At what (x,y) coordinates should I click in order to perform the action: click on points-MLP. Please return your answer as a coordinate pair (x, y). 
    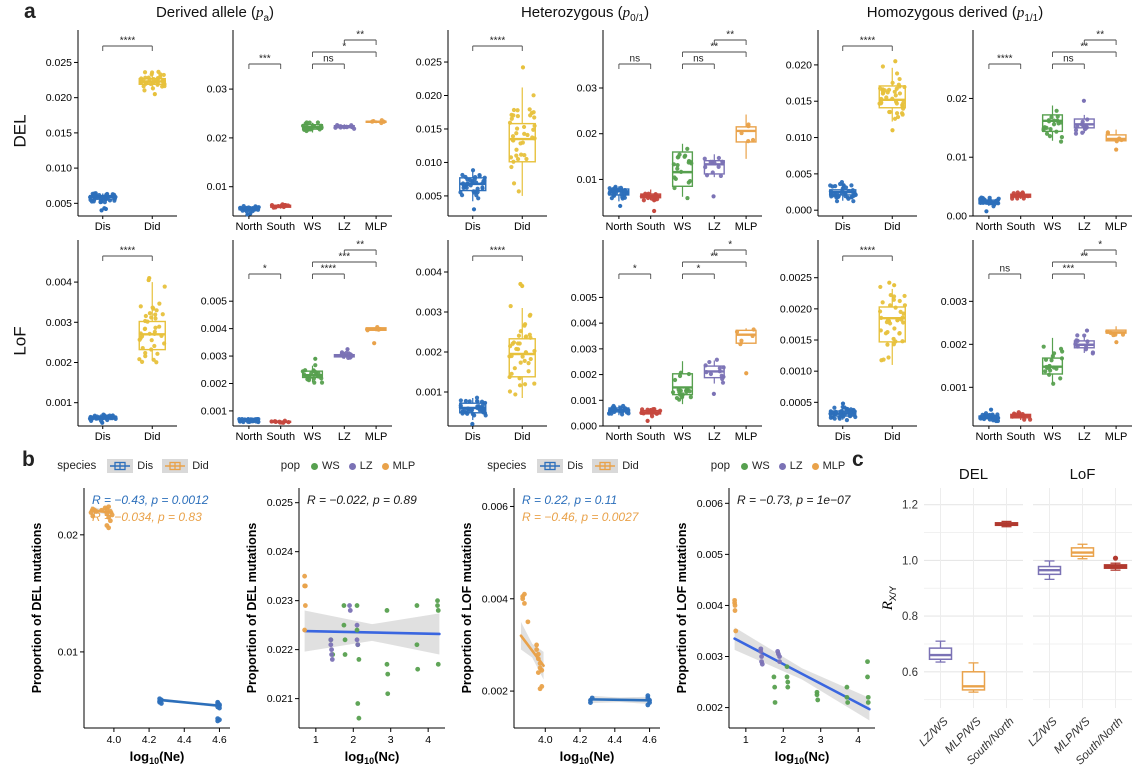
    Looking at the image, I should click on (745, 351).